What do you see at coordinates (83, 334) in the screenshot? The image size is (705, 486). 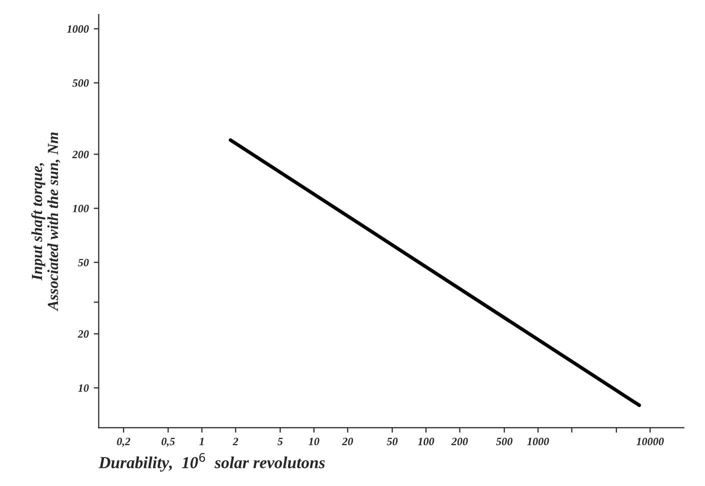 I see `y-tick-label: 20` at bounding box center [83, 334].